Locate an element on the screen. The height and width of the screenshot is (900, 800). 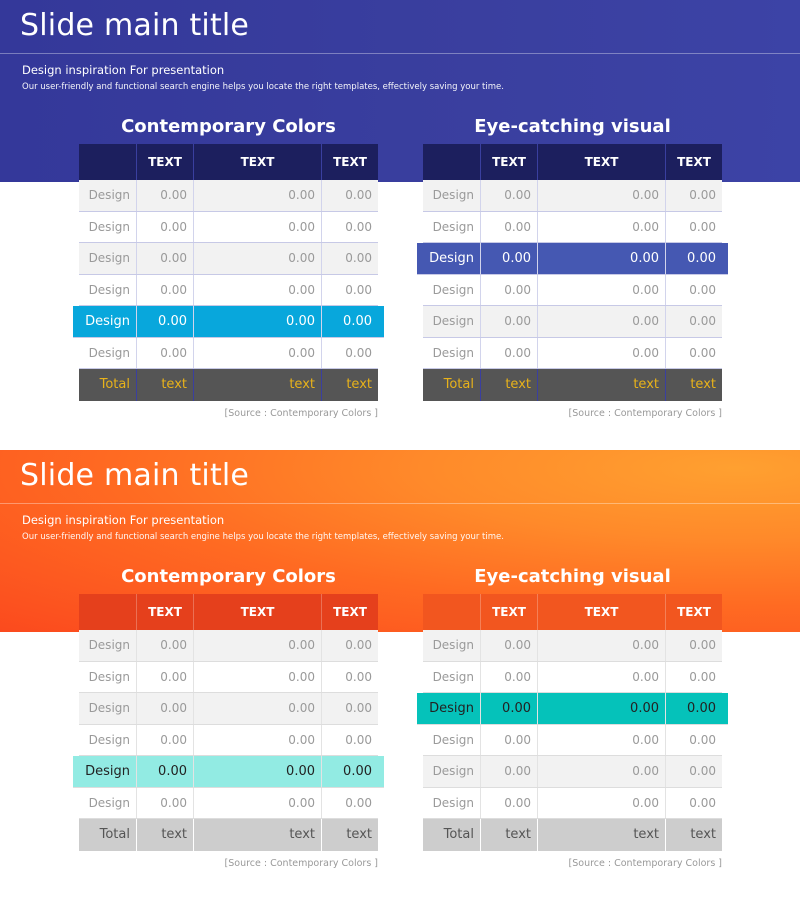
highlighted-table-row: Design 0.00 0.00 0.00 is located at coordinates (572, 259).